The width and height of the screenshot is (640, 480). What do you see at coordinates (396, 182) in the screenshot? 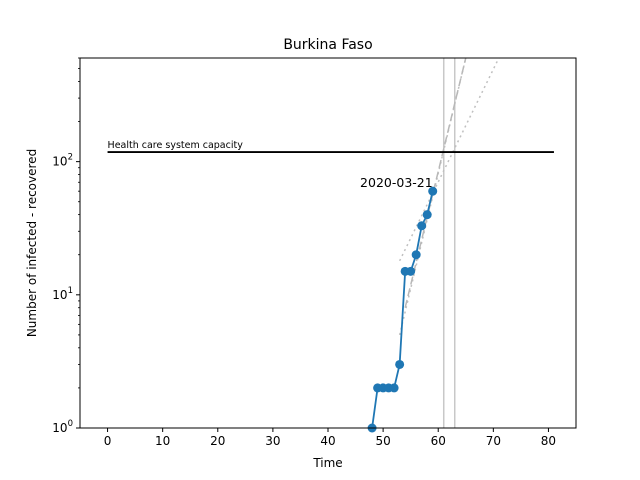
I see `date-annotation: 2020-03-21` at bounding box center [396, 182].